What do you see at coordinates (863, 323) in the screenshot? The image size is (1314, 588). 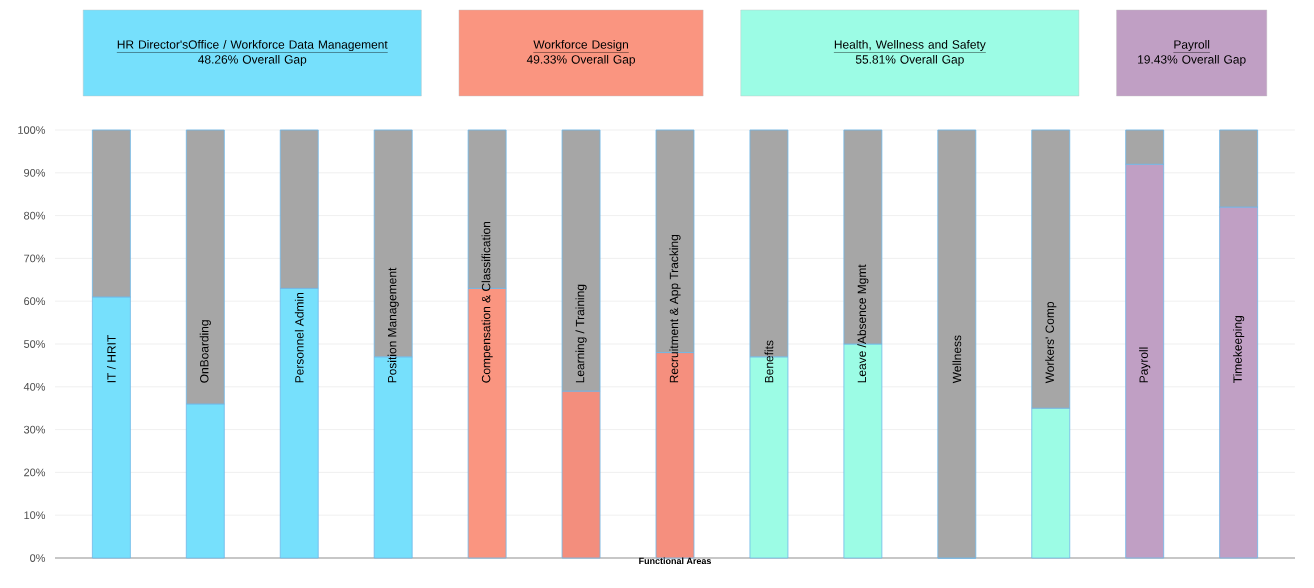 I see `x-tick-label: Leave /Absence Mgmt` at bounding box center [863, 323].